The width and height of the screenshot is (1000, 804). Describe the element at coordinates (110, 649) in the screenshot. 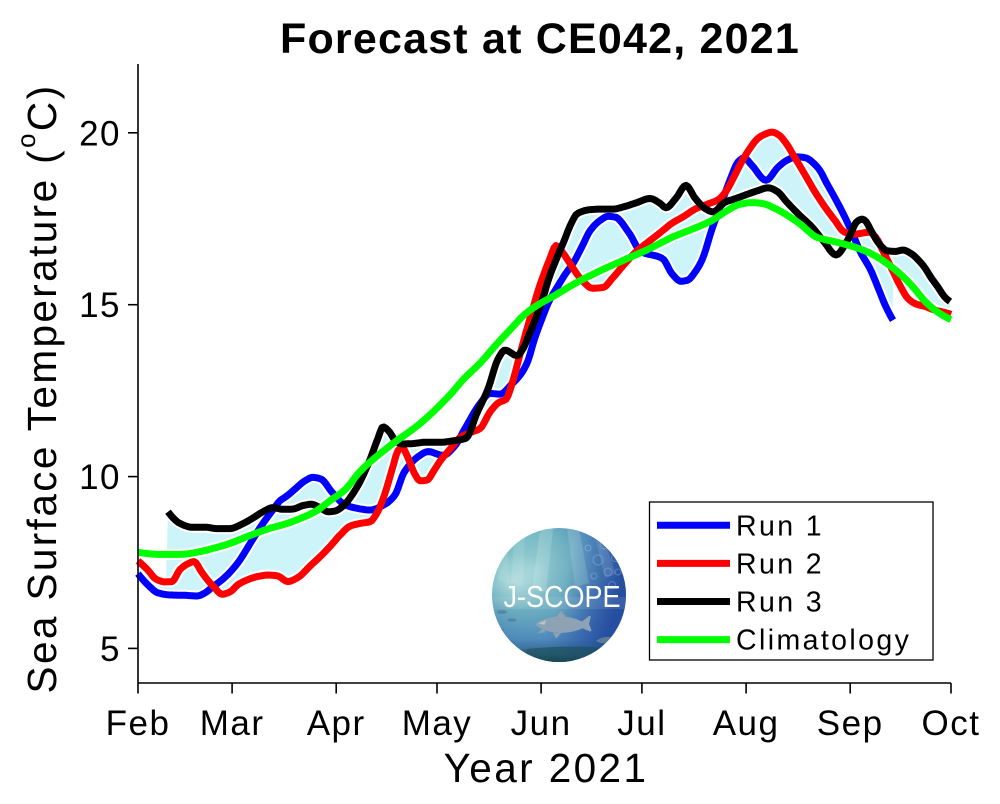

I see `svg-text: 5` at that location.